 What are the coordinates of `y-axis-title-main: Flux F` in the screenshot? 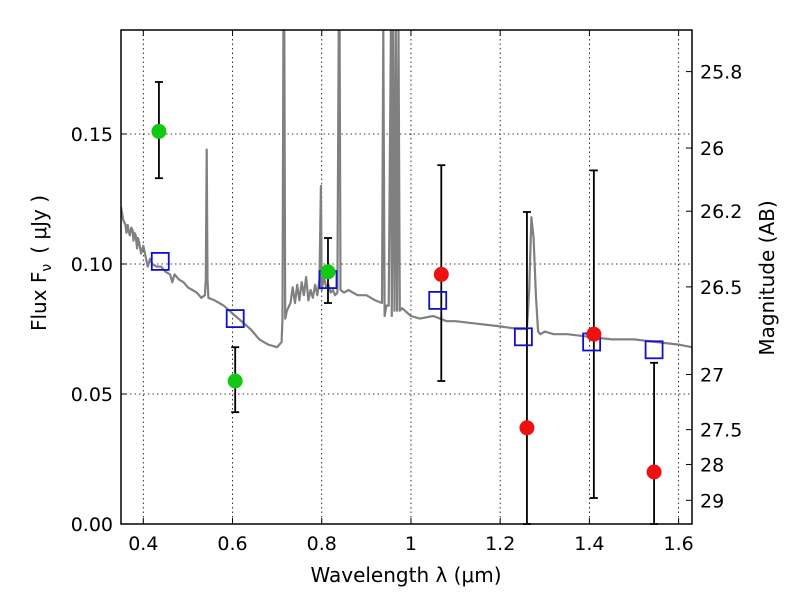 It's located at (39, 301).